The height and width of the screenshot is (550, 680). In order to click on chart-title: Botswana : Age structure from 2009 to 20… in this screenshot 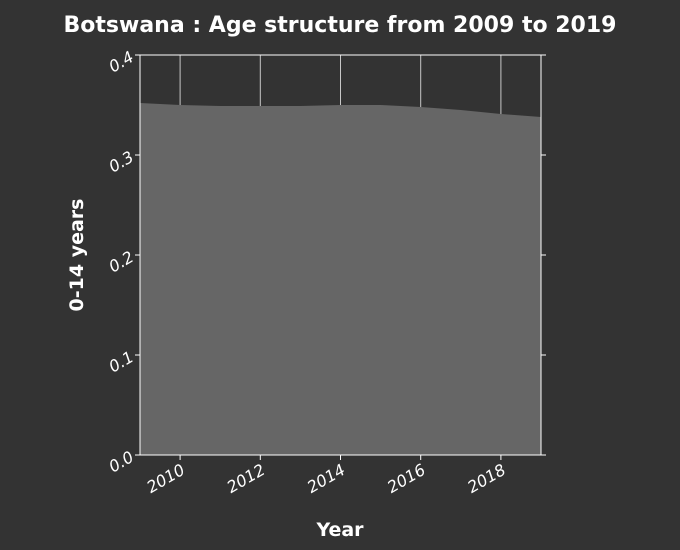, I will do `click(340, 25)`.